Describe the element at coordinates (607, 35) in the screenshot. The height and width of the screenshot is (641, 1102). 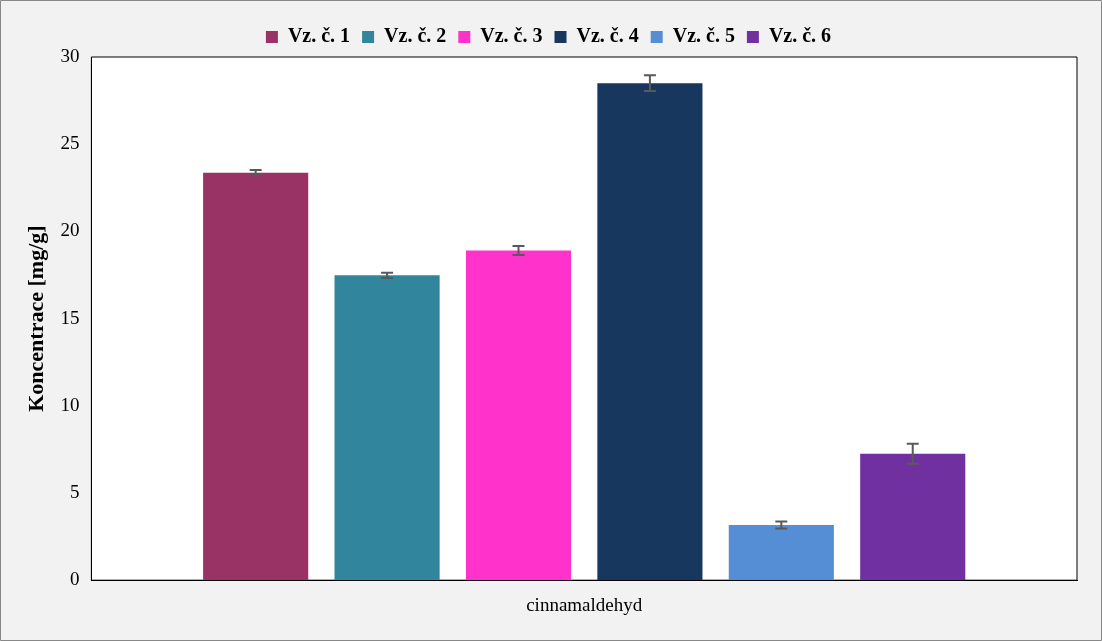
I see `legend-label: Vz. č. 4` at that location.